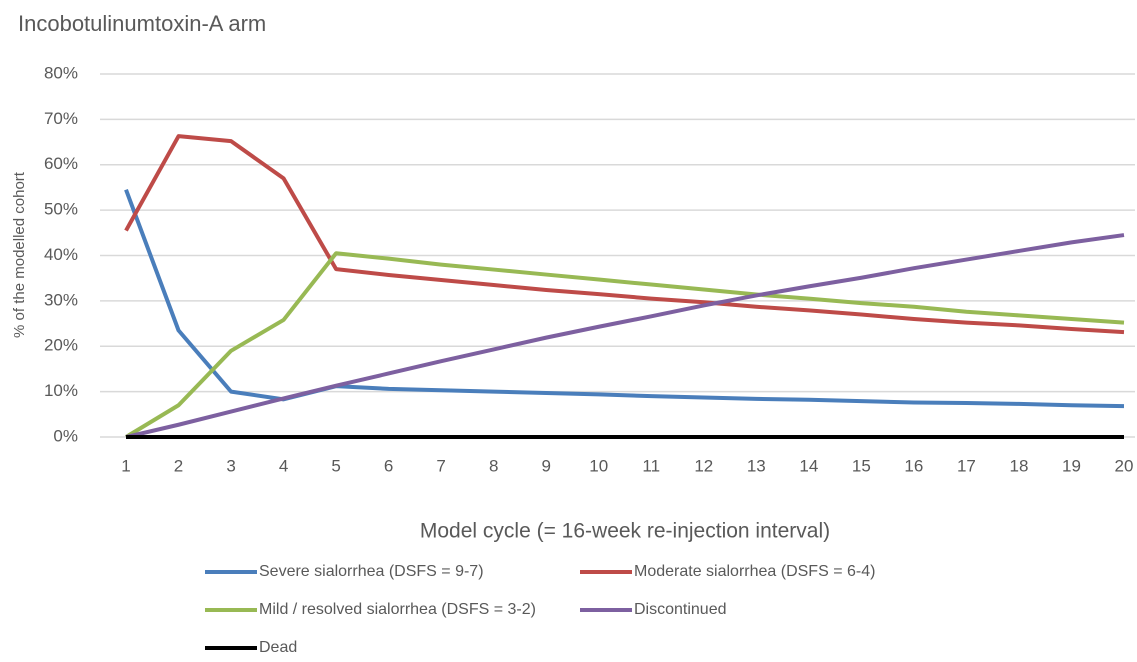 The width and height of the screenshot is (1137, 662). Describe the element at coordinates (703, 465) in the screenshot. I see `x-tick-label: 12` at that location.